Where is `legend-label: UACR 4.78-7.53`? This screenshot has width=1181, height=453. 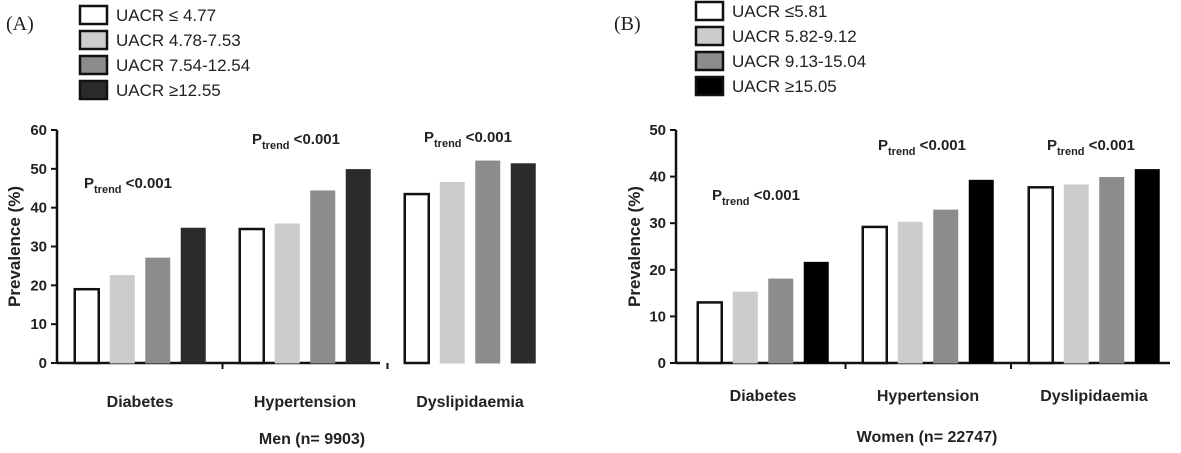 legend-label: UACR 4.78-7.53 is located at coordinates (178, 40).